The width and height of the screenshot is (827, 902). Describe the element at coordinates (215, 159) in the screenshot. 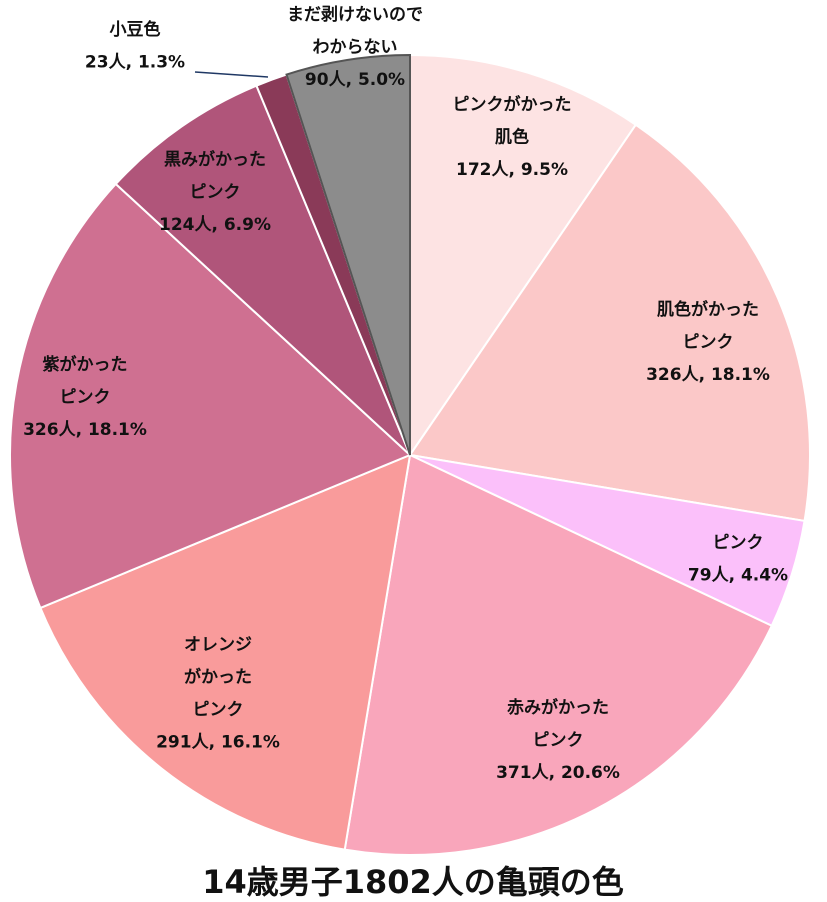

I see `slice-label: 黒みがかった` at that location.